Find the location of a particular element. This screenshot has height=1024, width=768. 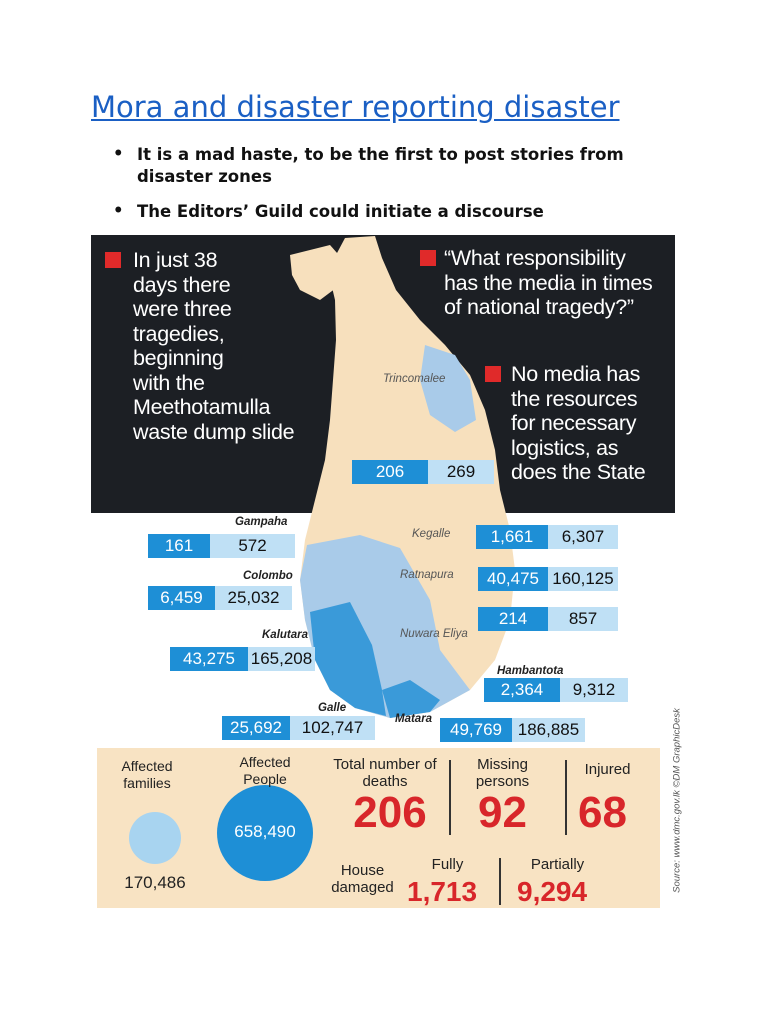

district-families: 206 is located at coordinates (390, 472).